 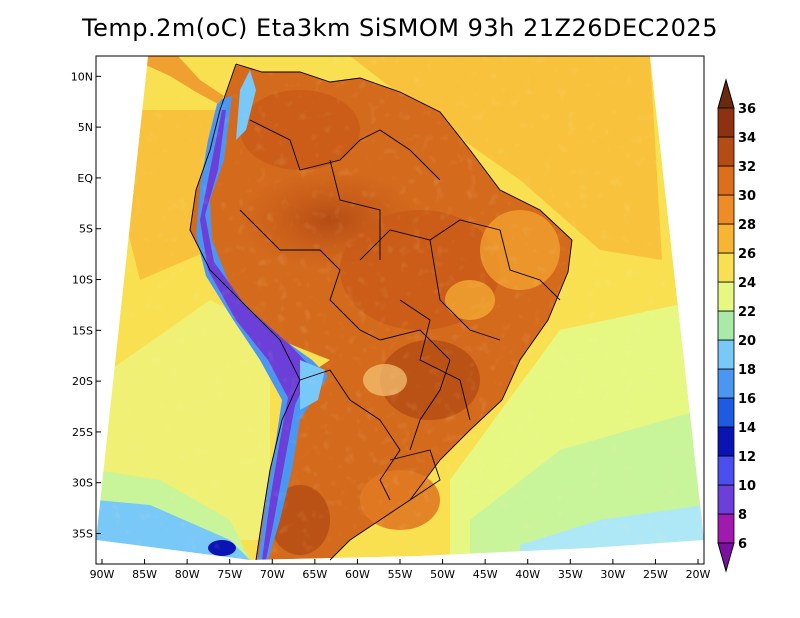 What do you see at coordinates (747, 457) in the screenshot?
I see `colorbar-label: 12` at bounding box center [747, 457].